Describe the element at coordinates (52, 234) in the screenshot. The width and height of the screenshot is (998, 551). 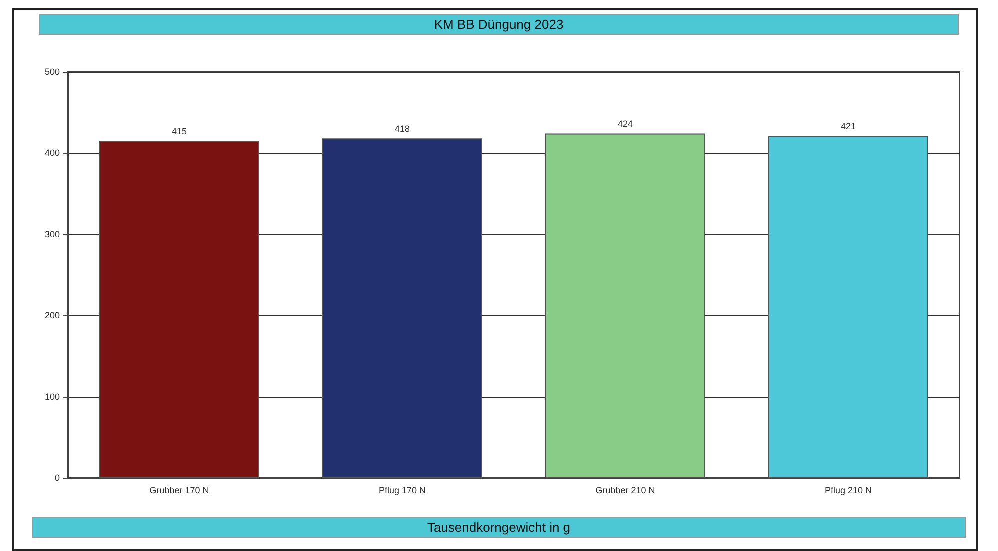
I see `y-tick-label: 300` at that location.